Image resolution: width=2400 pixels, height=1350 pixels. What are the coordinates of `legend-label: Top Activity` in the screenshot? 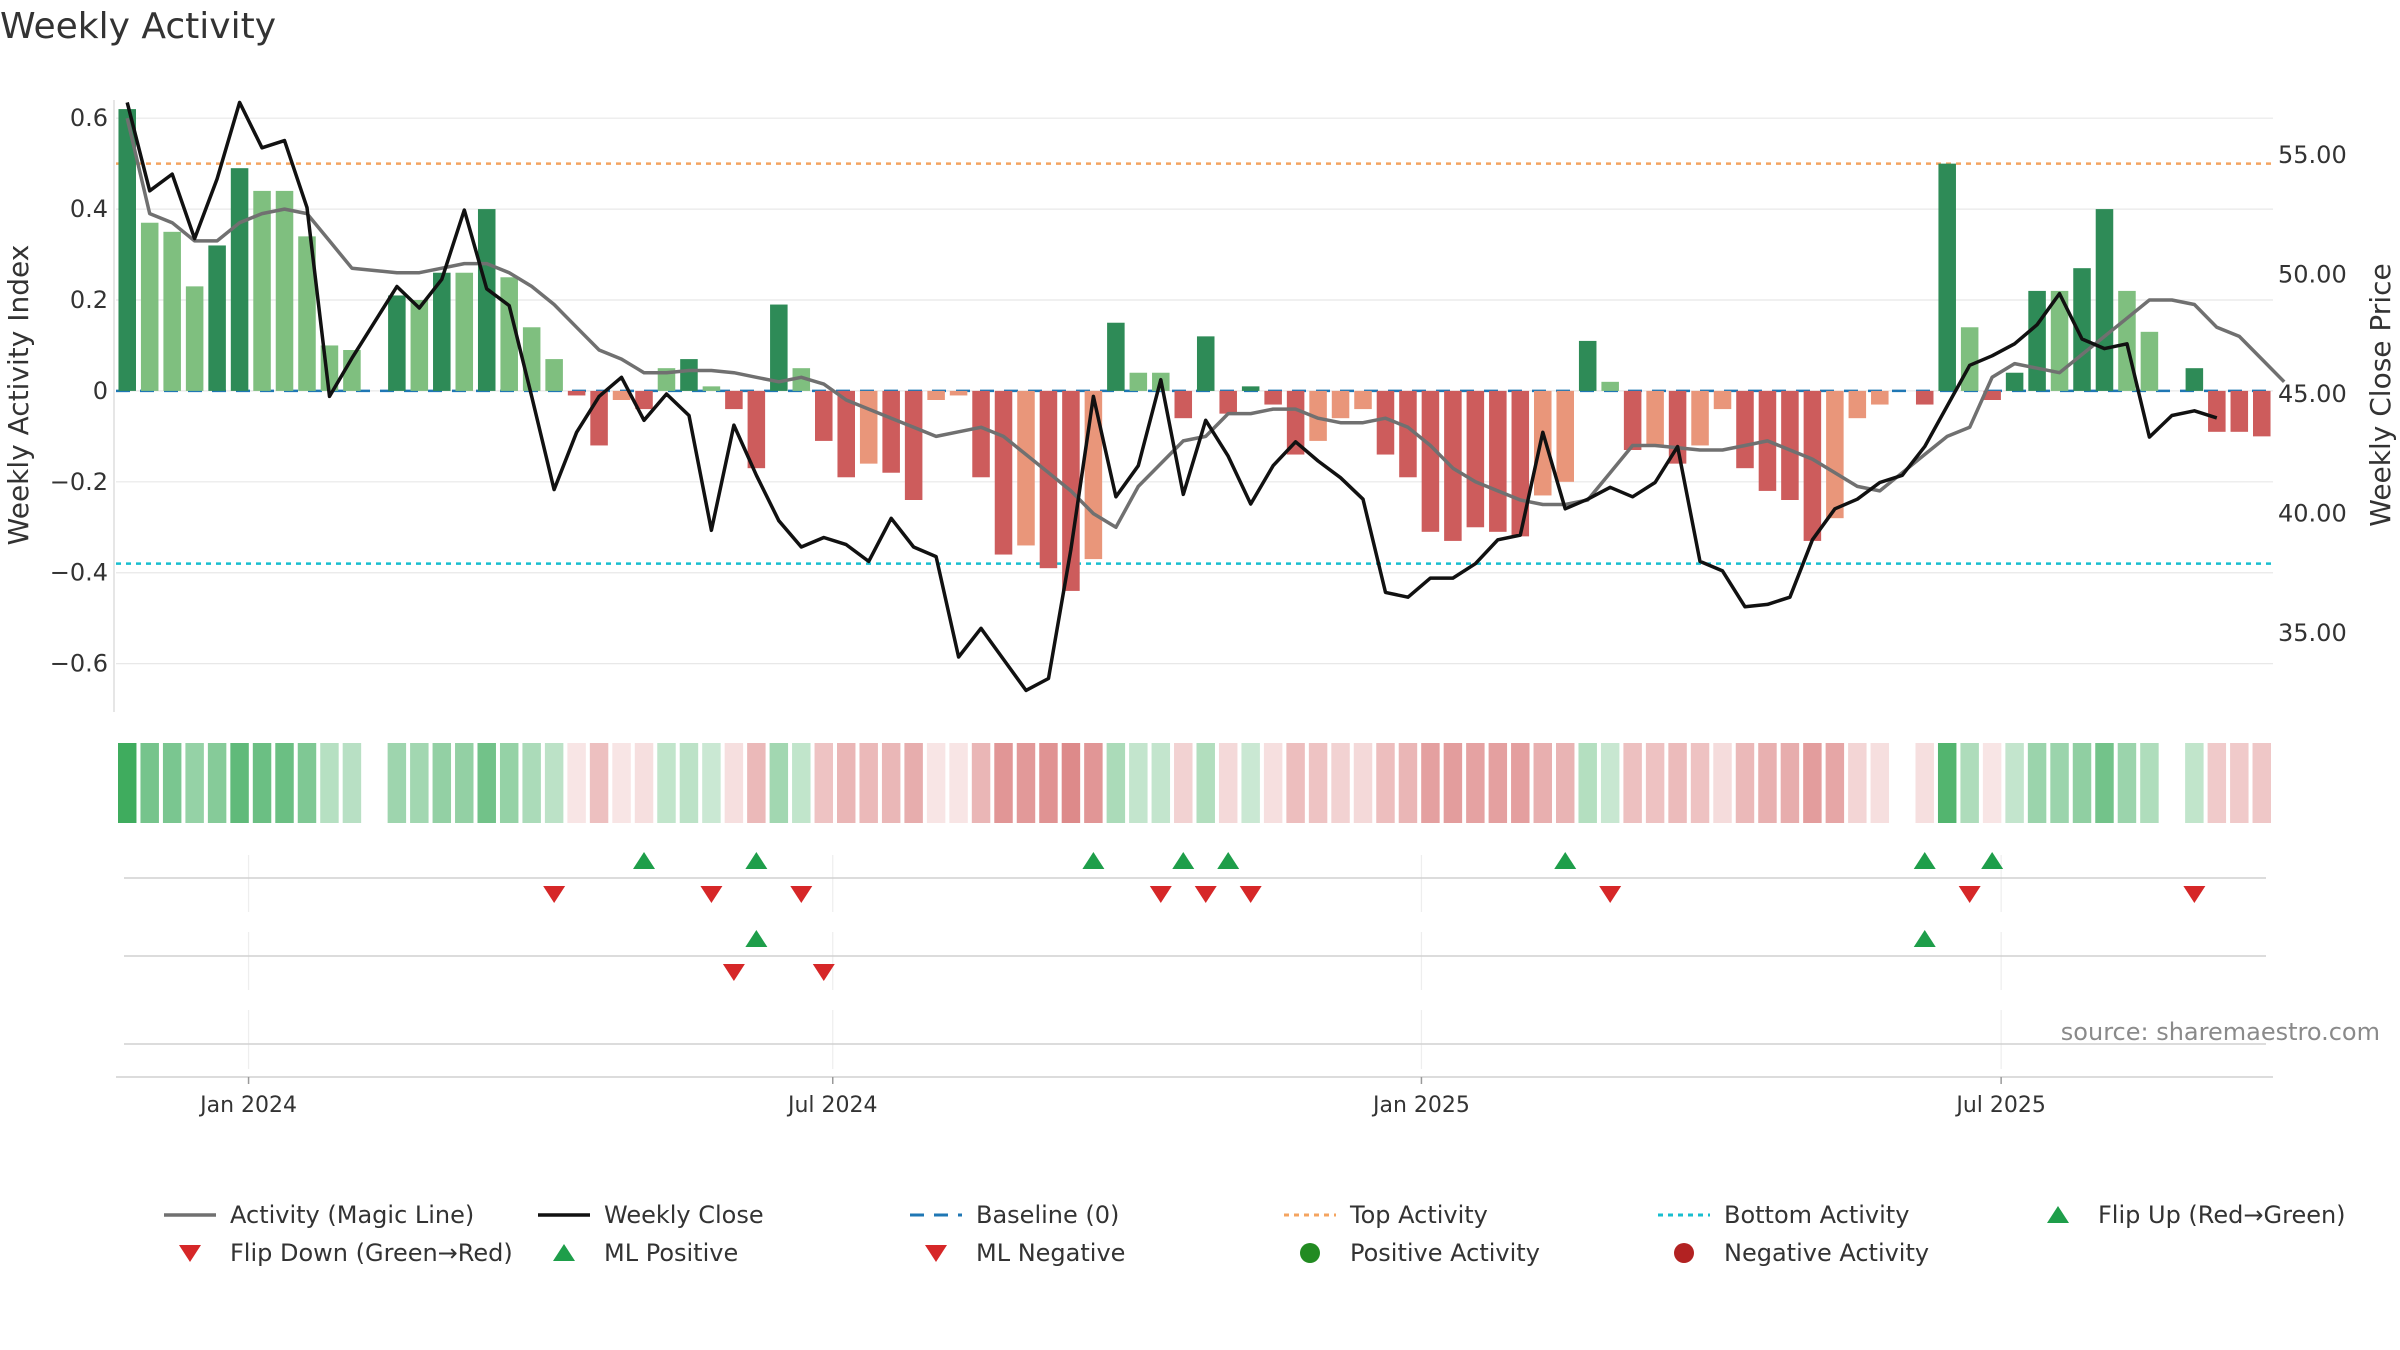 It's located at (1419, 1215).